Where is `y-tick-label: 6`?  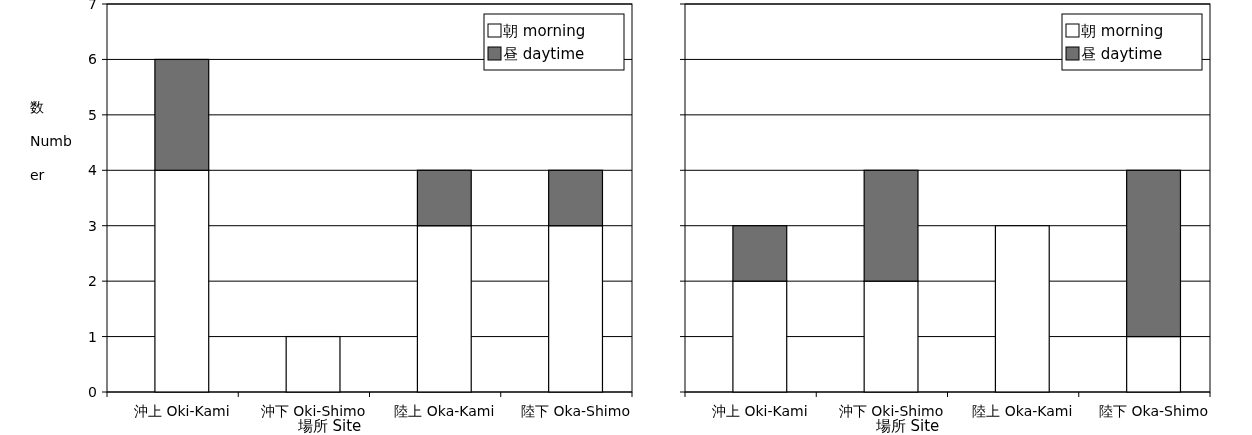 y-tick-label: 6 is located at coordinates (93, 59).